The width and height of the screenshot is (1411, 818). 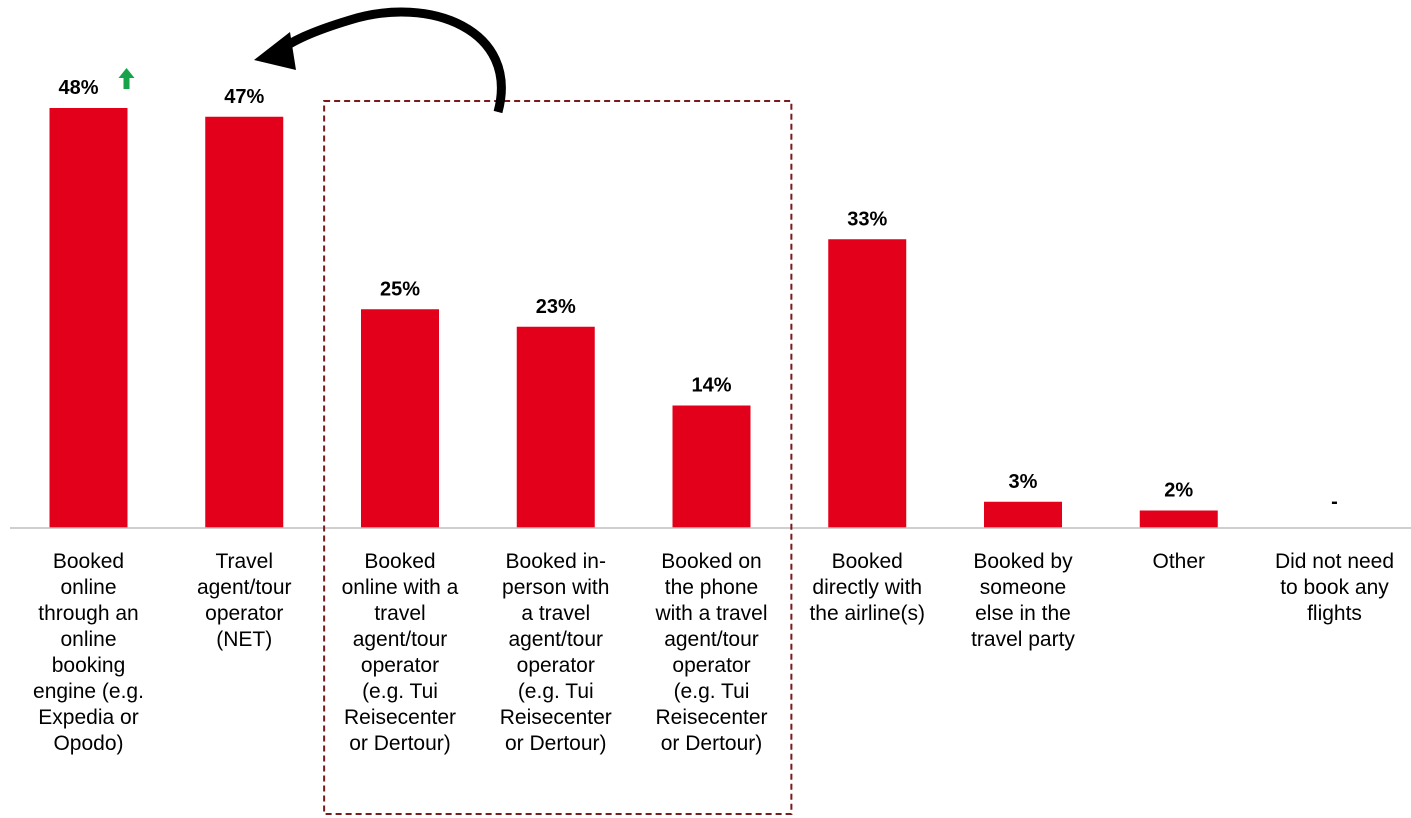 What do you see at coordinates (1178, 519) in the screenshot?
I see `bar-other` at bounding box center [1178, 519].